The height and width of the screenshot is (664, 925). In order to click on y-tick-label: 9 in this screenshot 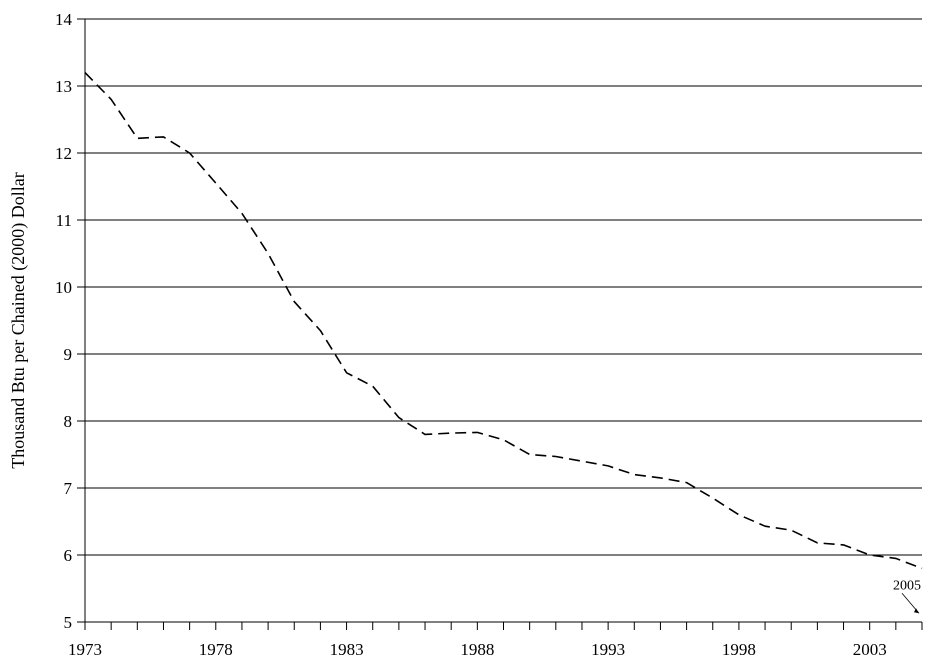, I will do `click(68, 354)`.